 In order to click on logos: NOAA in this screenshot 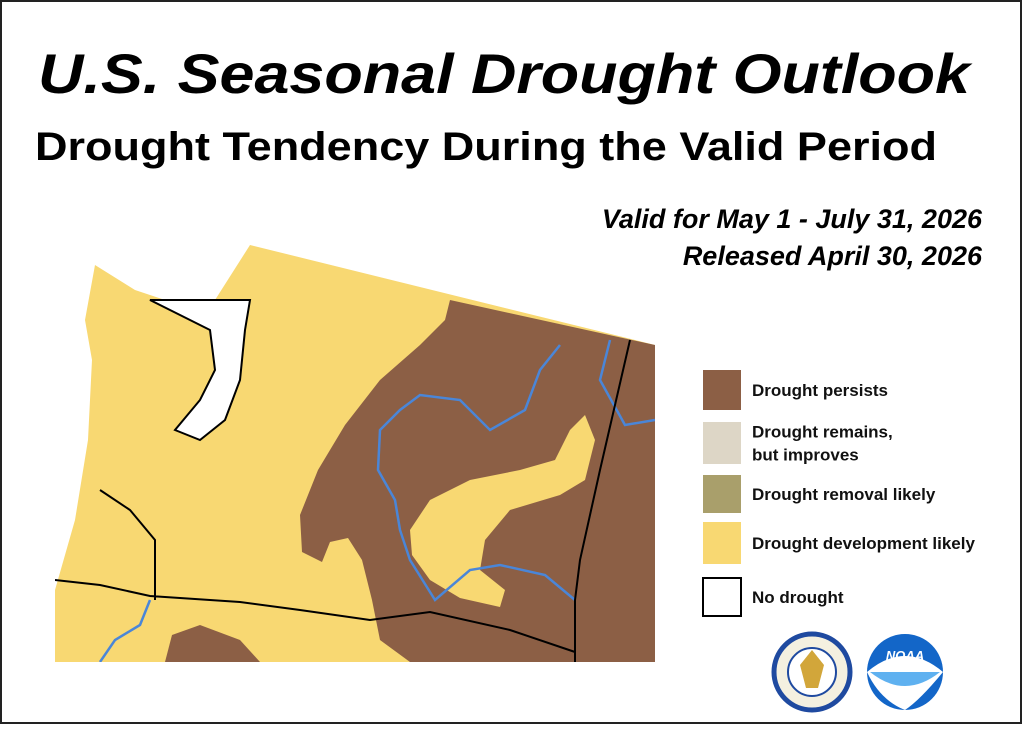, I will do `click(857, 672)`.